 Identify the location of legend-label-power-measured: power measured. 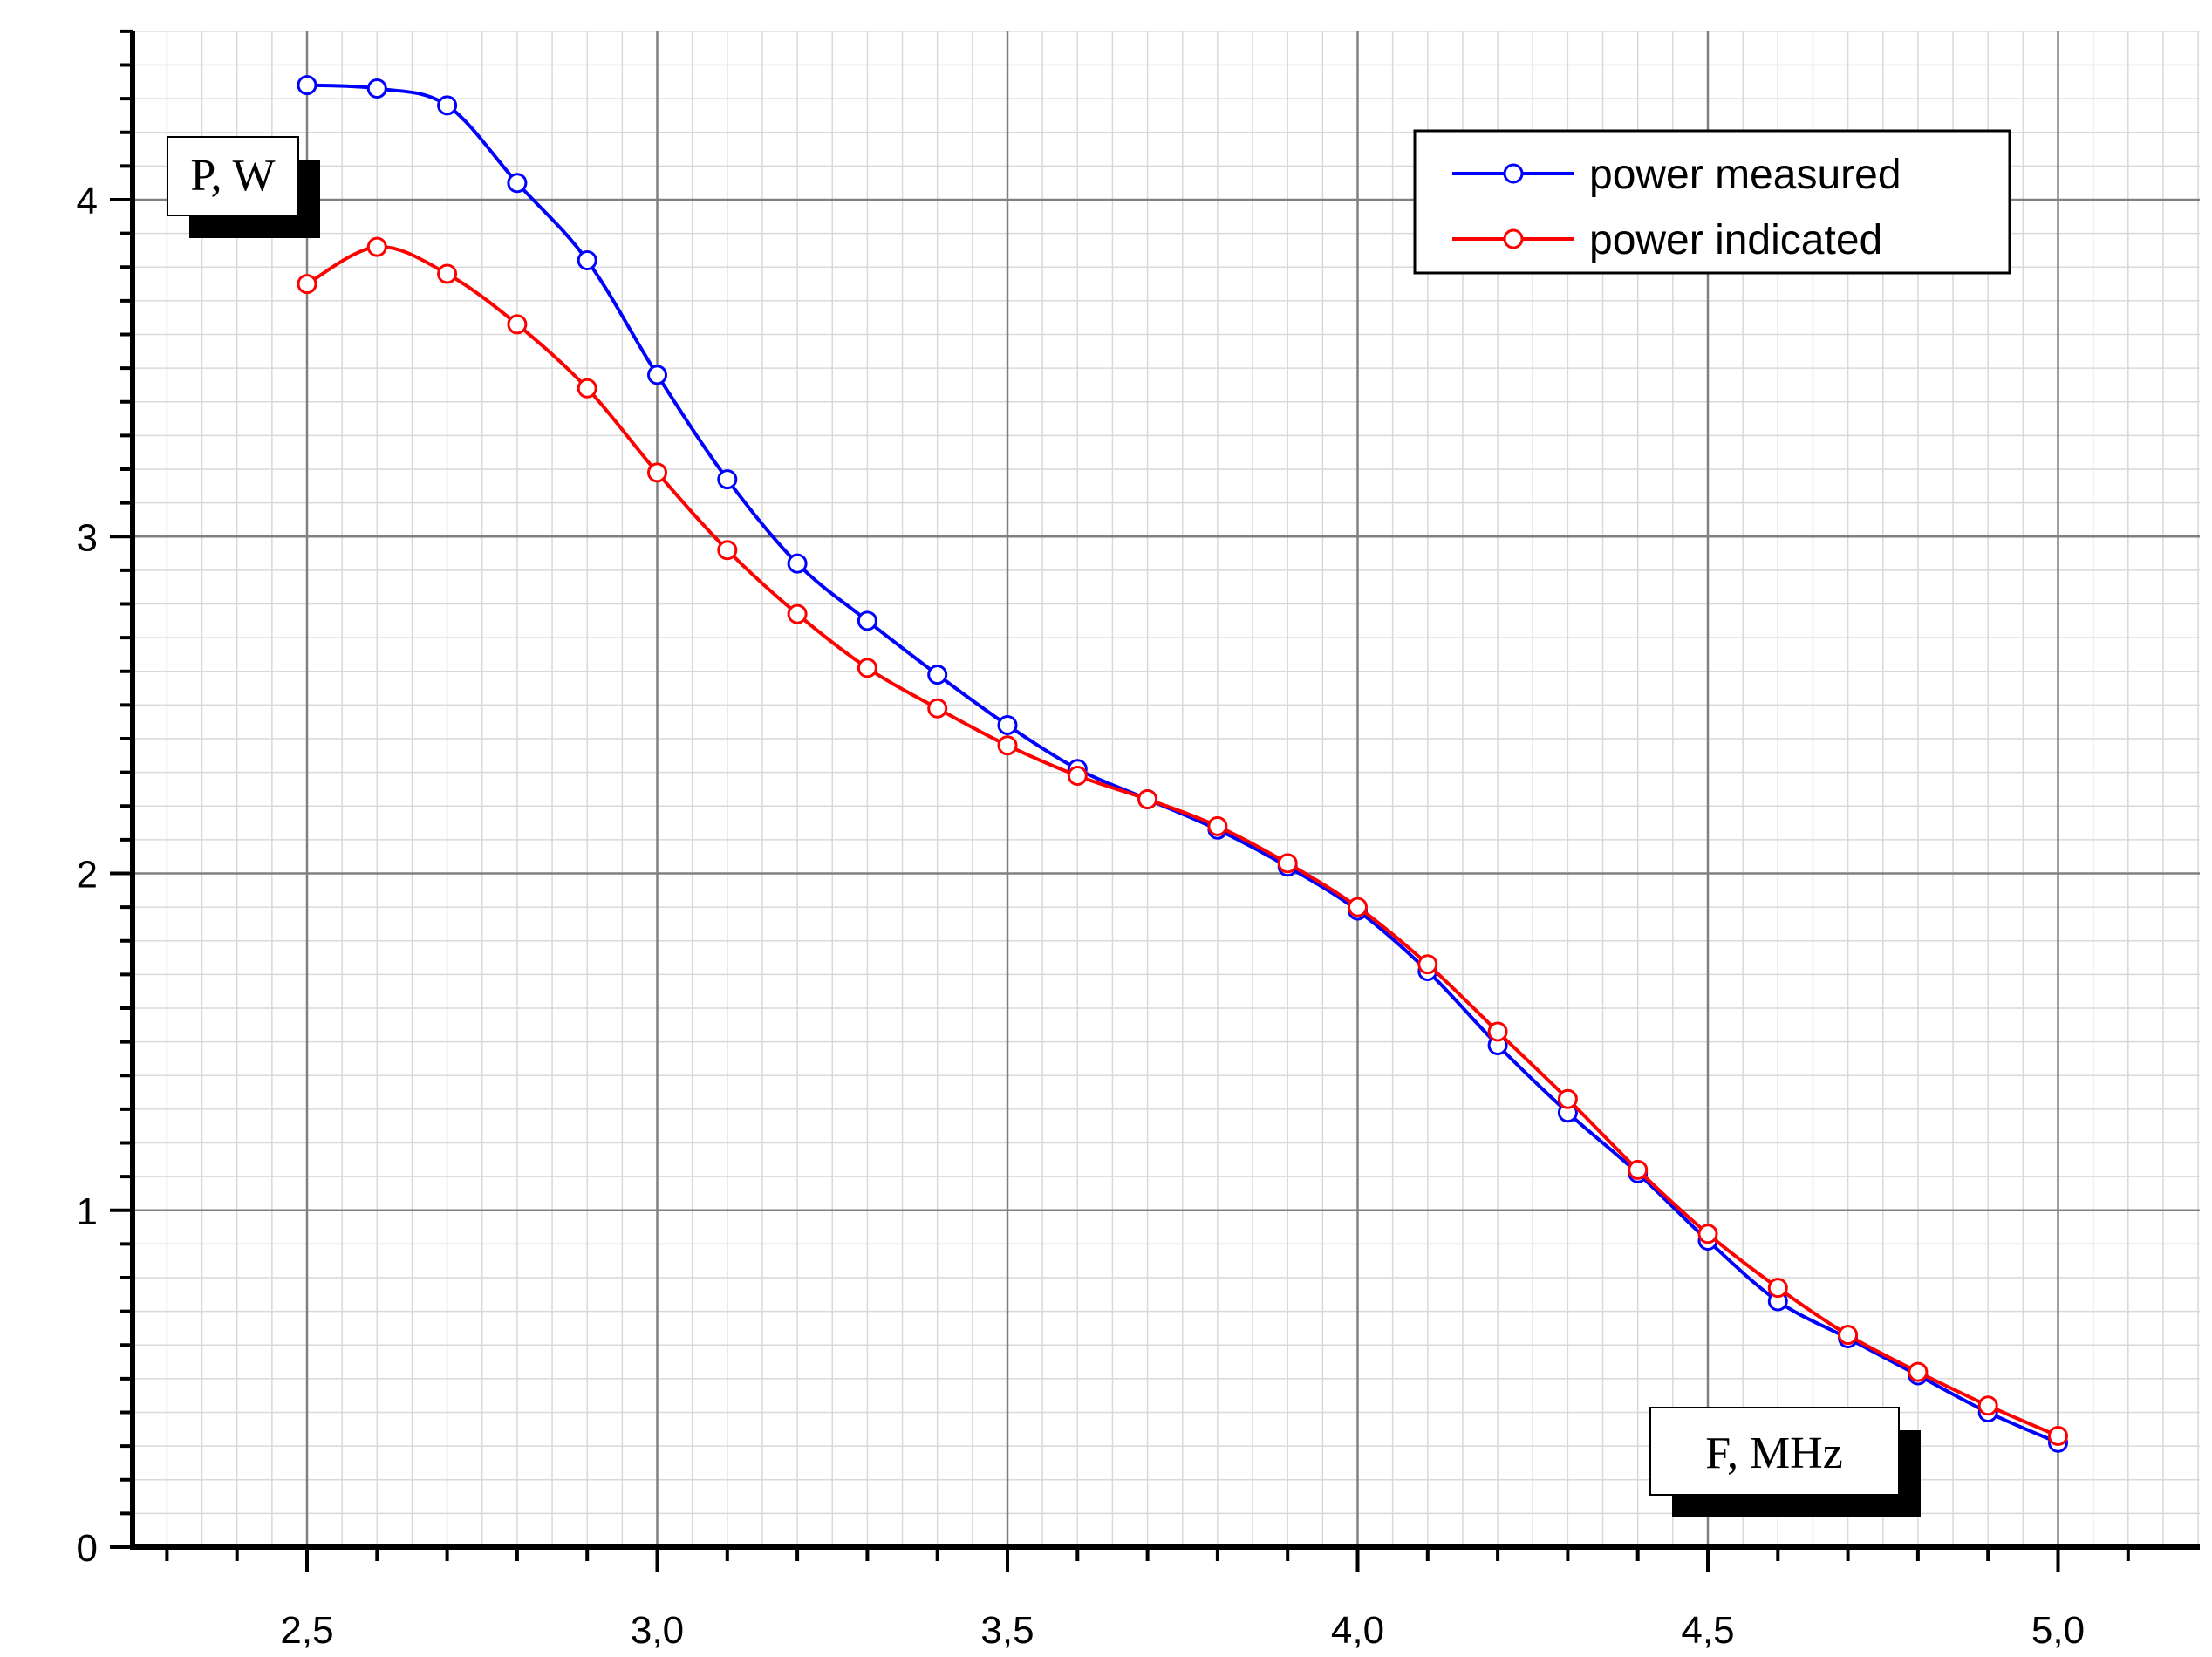
(1745, 175).